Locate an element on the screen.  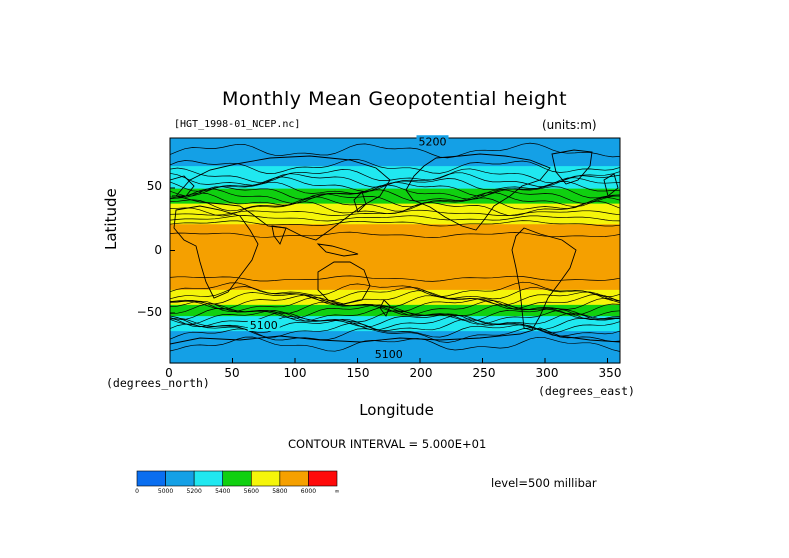
coastline-greenland is located at coordinates (572, 167).